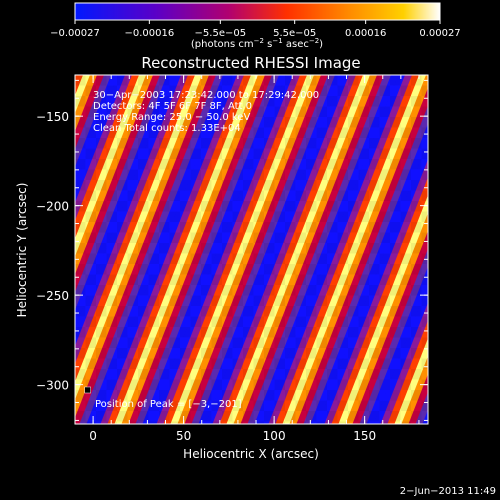 Image resolution: width=500 pixels, height=500 pixels. What do you see at coordinates (232, 436) in the screenshot?
I see `x-axis-tick-labels: 0 50 100 150` at bounding box center [232, 436].